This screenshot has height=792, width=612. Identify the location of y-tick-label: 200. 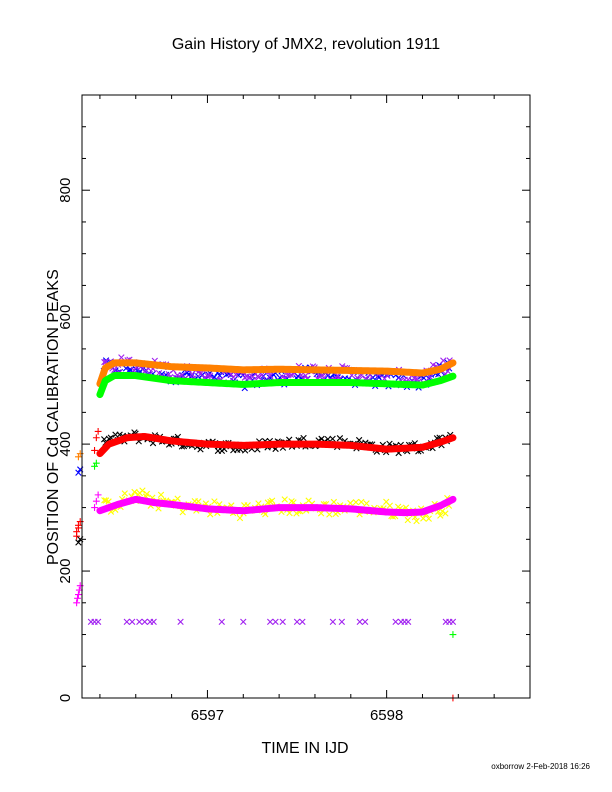
(65, 571).